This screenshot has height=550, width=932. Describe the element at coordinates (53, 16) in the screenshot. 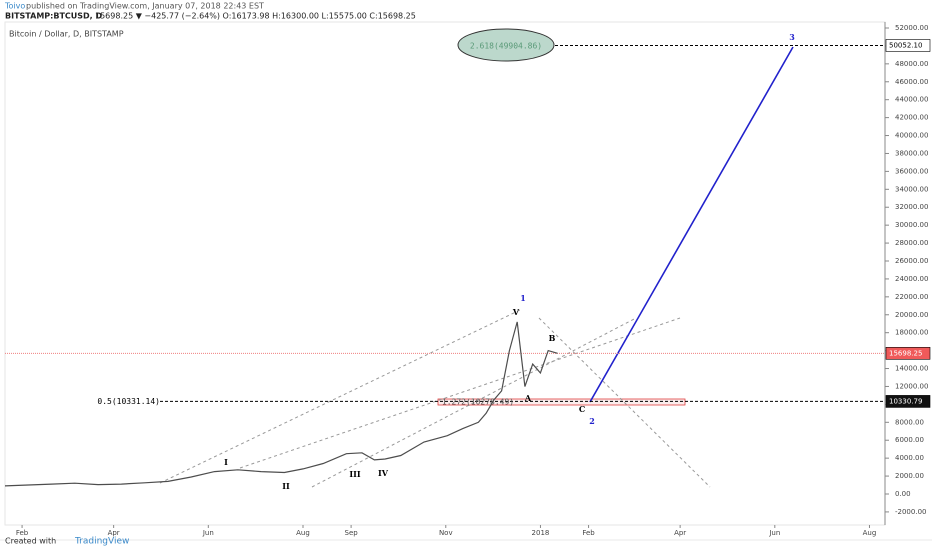

I see `symbol: BITSTAMP:BTCUSD, D` at that location.